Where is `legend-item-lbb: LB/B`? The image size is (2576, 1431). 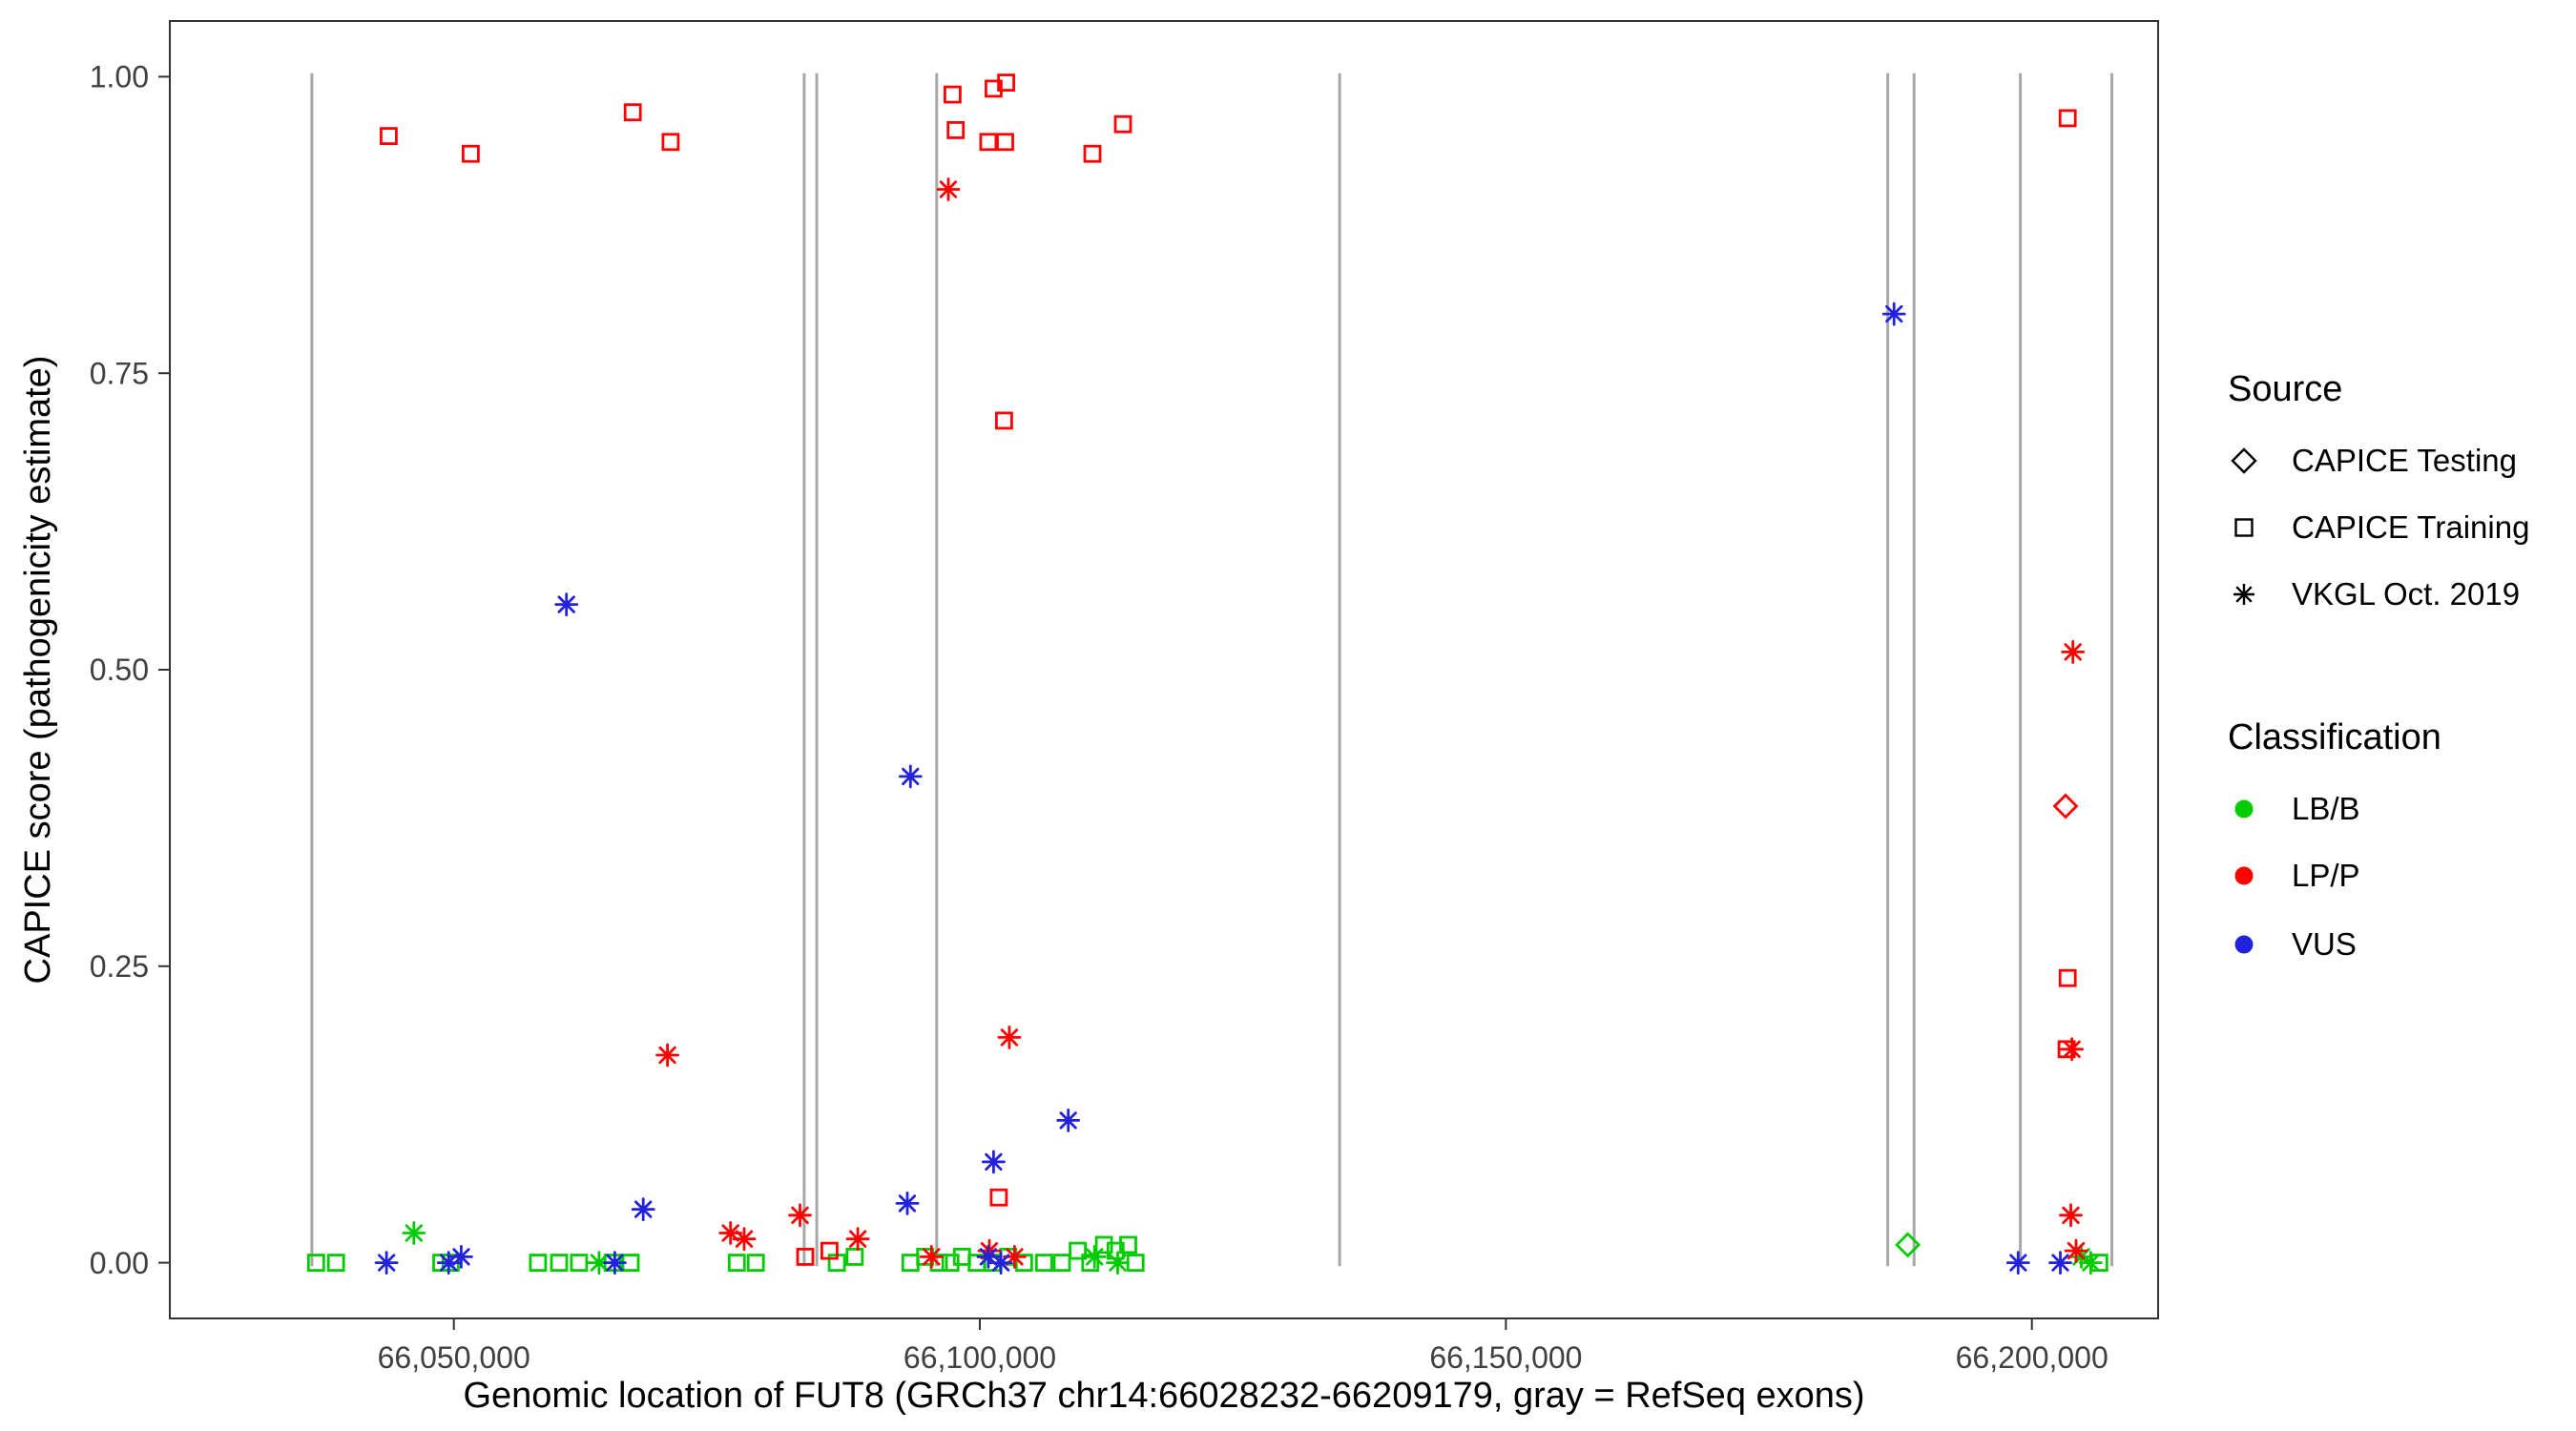
legend-item-lbb: LB/B is located at coordinates (2297, 808).